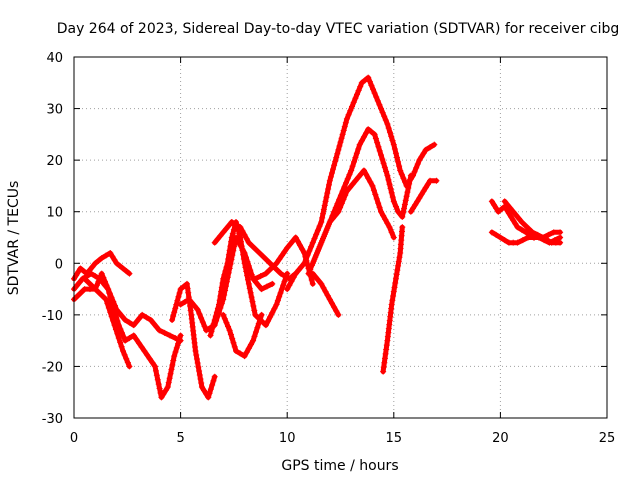  What do you see at coordinates (54, 213) in the screenshot?
I see `y-tick-label: 10` at bounding box center [54, 213].